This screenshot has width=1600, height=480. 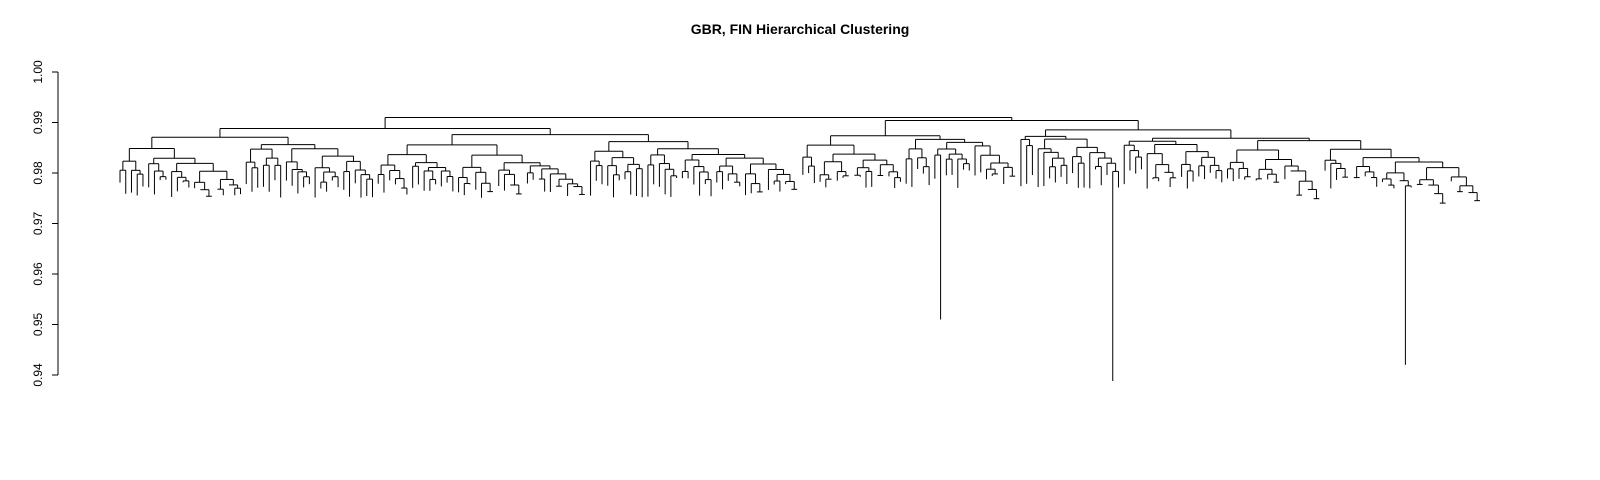 I want to click on y-tick-label: 0.94, so click(x=38, y=375).